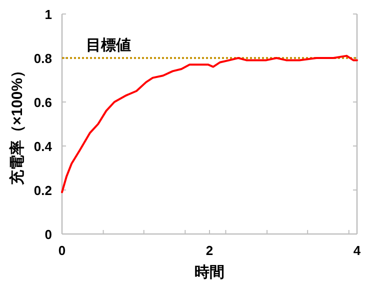  What do you see at coordinates (209, 272) in the screenshot?
I see `x-axis-title: 時間` at bounding box center [209, 272].